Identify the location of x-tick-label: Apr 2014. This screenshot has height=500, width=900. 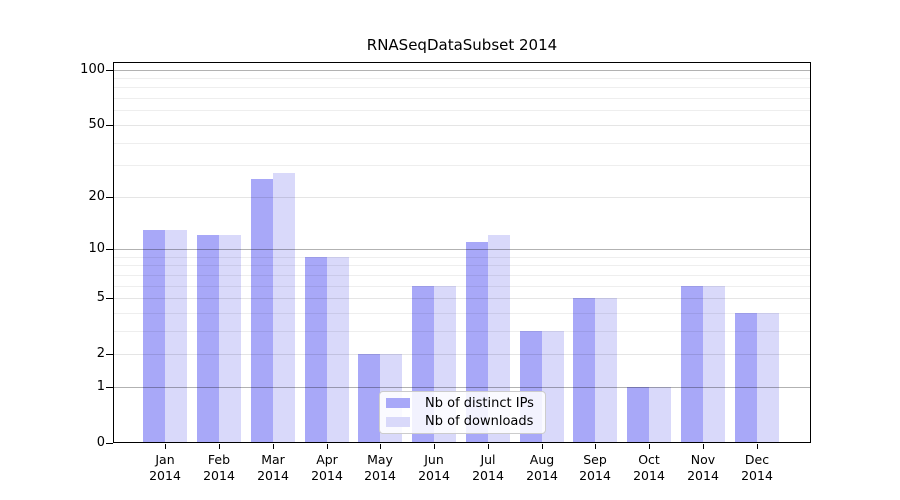
(327, 467).